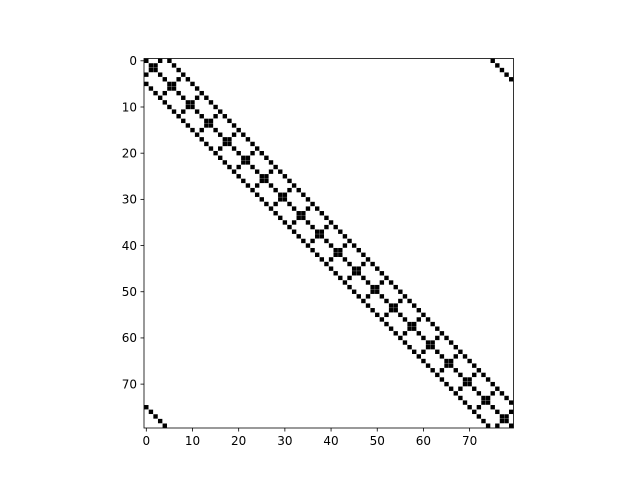 This screenshot has height=480, width=640. Describe the element at coordinates (330, 441) in the screenshot. I see `x-tick-label: 40` at that location.